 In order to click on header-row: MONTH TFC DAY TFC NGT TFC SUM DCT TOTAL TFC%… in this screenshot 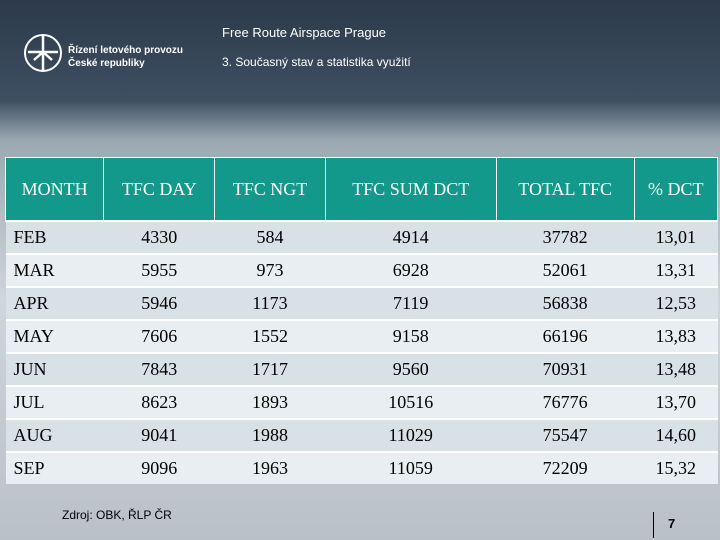, I will do `click(361, 189)`.